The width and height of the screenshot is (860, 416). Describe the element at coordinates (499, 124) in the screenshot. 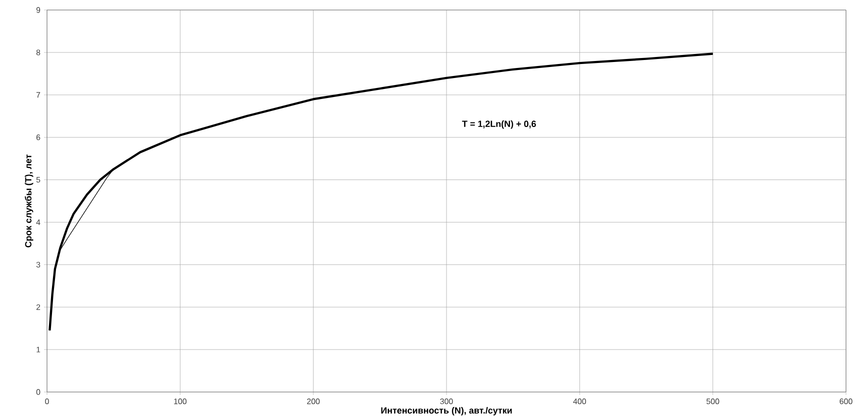

I see `annotation: T = 1,2Ln(N) + 0,6` at that location.